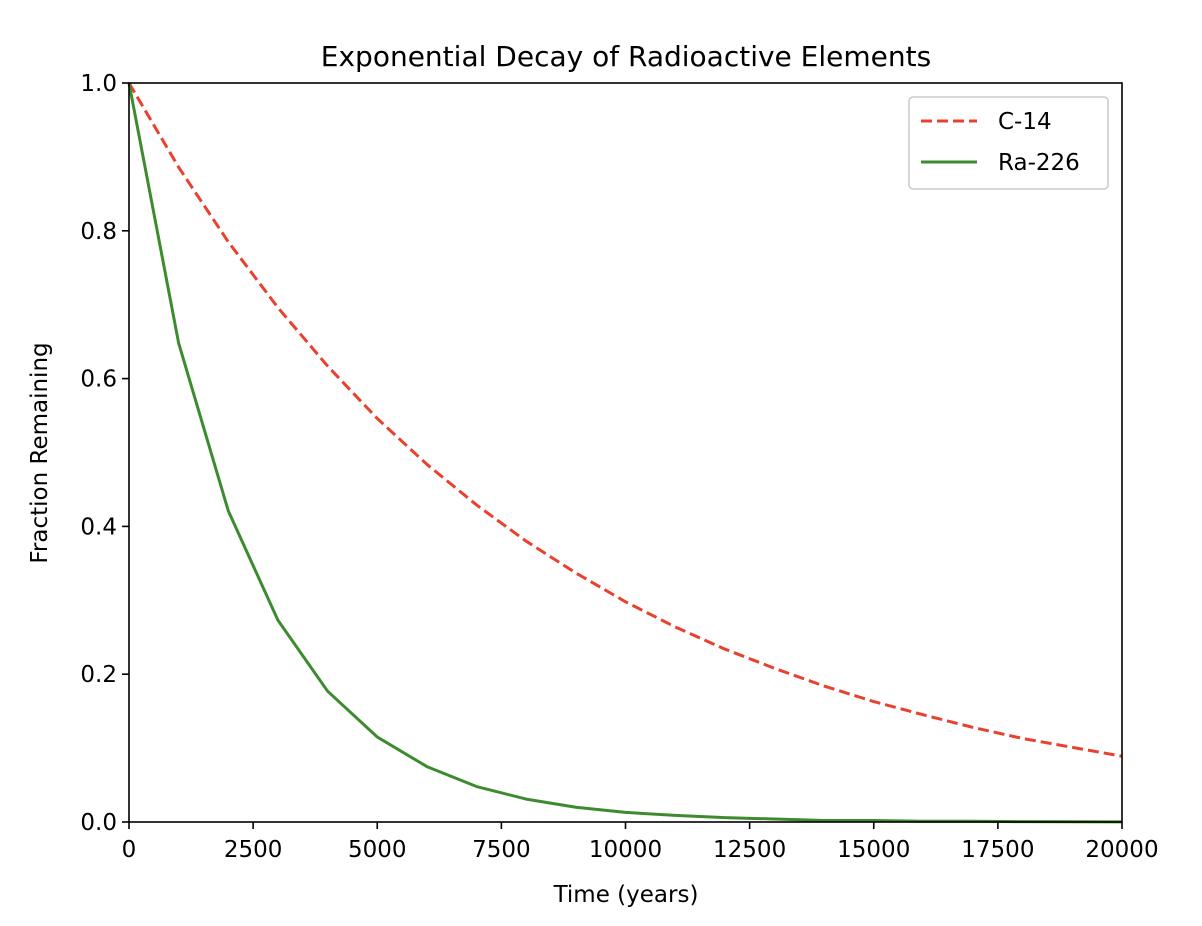 The width and height of the screenshot is (1202, 926). What do you see at coordinates (377, 850) in the screenshot?
I see `x-tick-label: 5000` at bounding box center [377, 850].